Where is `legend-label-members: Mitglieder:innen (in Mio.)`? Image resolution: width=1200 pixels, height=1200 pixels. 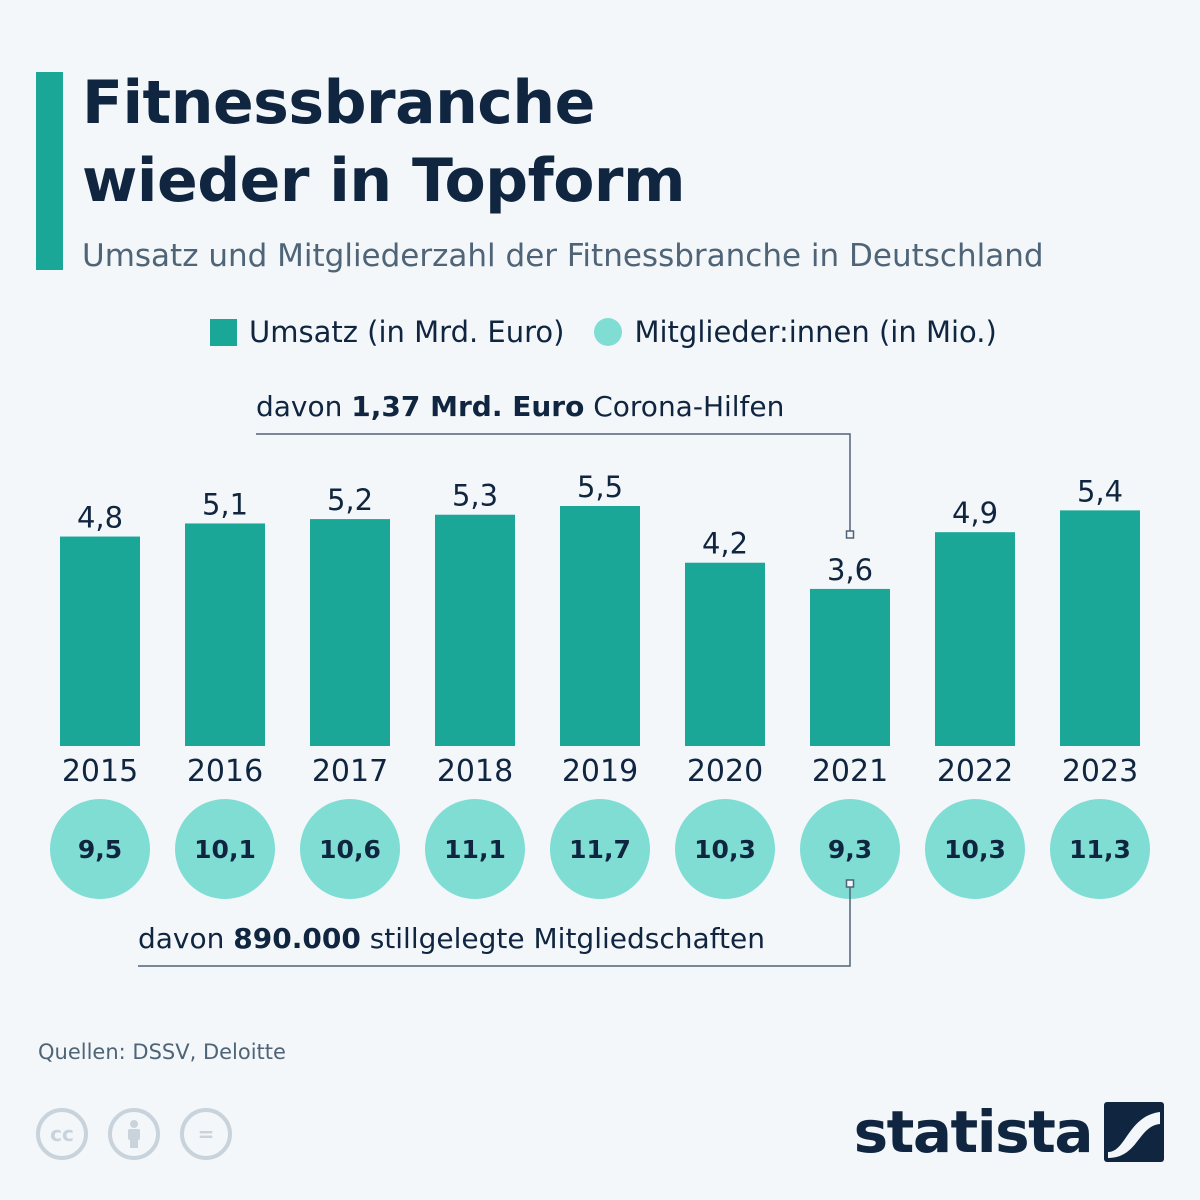 legend-label-members: Mitglieder:innen (in Mio.) is located at coordinates (815, 332).